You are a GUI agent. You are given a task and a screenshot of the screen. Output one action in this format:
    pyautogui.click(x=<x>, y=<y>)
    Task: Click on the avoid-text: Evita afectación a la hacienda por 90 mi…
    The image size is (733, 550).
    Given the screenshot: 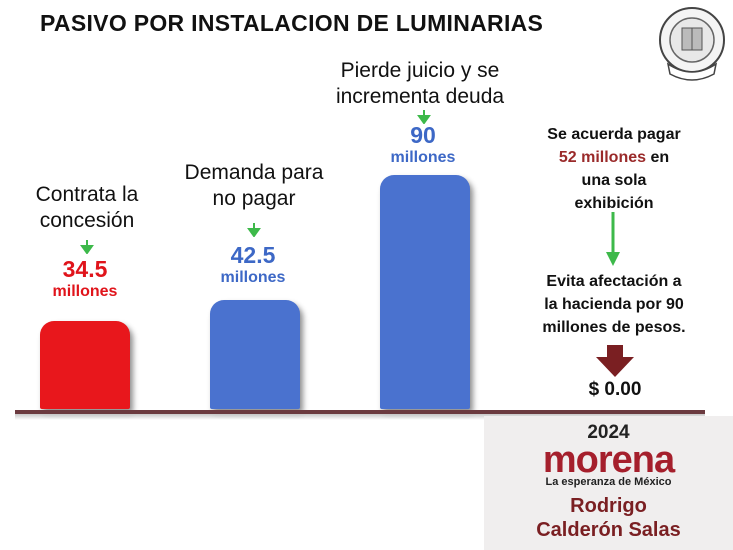 What is the action you would take?
    pyautogui.click(x=614, y=304)
    